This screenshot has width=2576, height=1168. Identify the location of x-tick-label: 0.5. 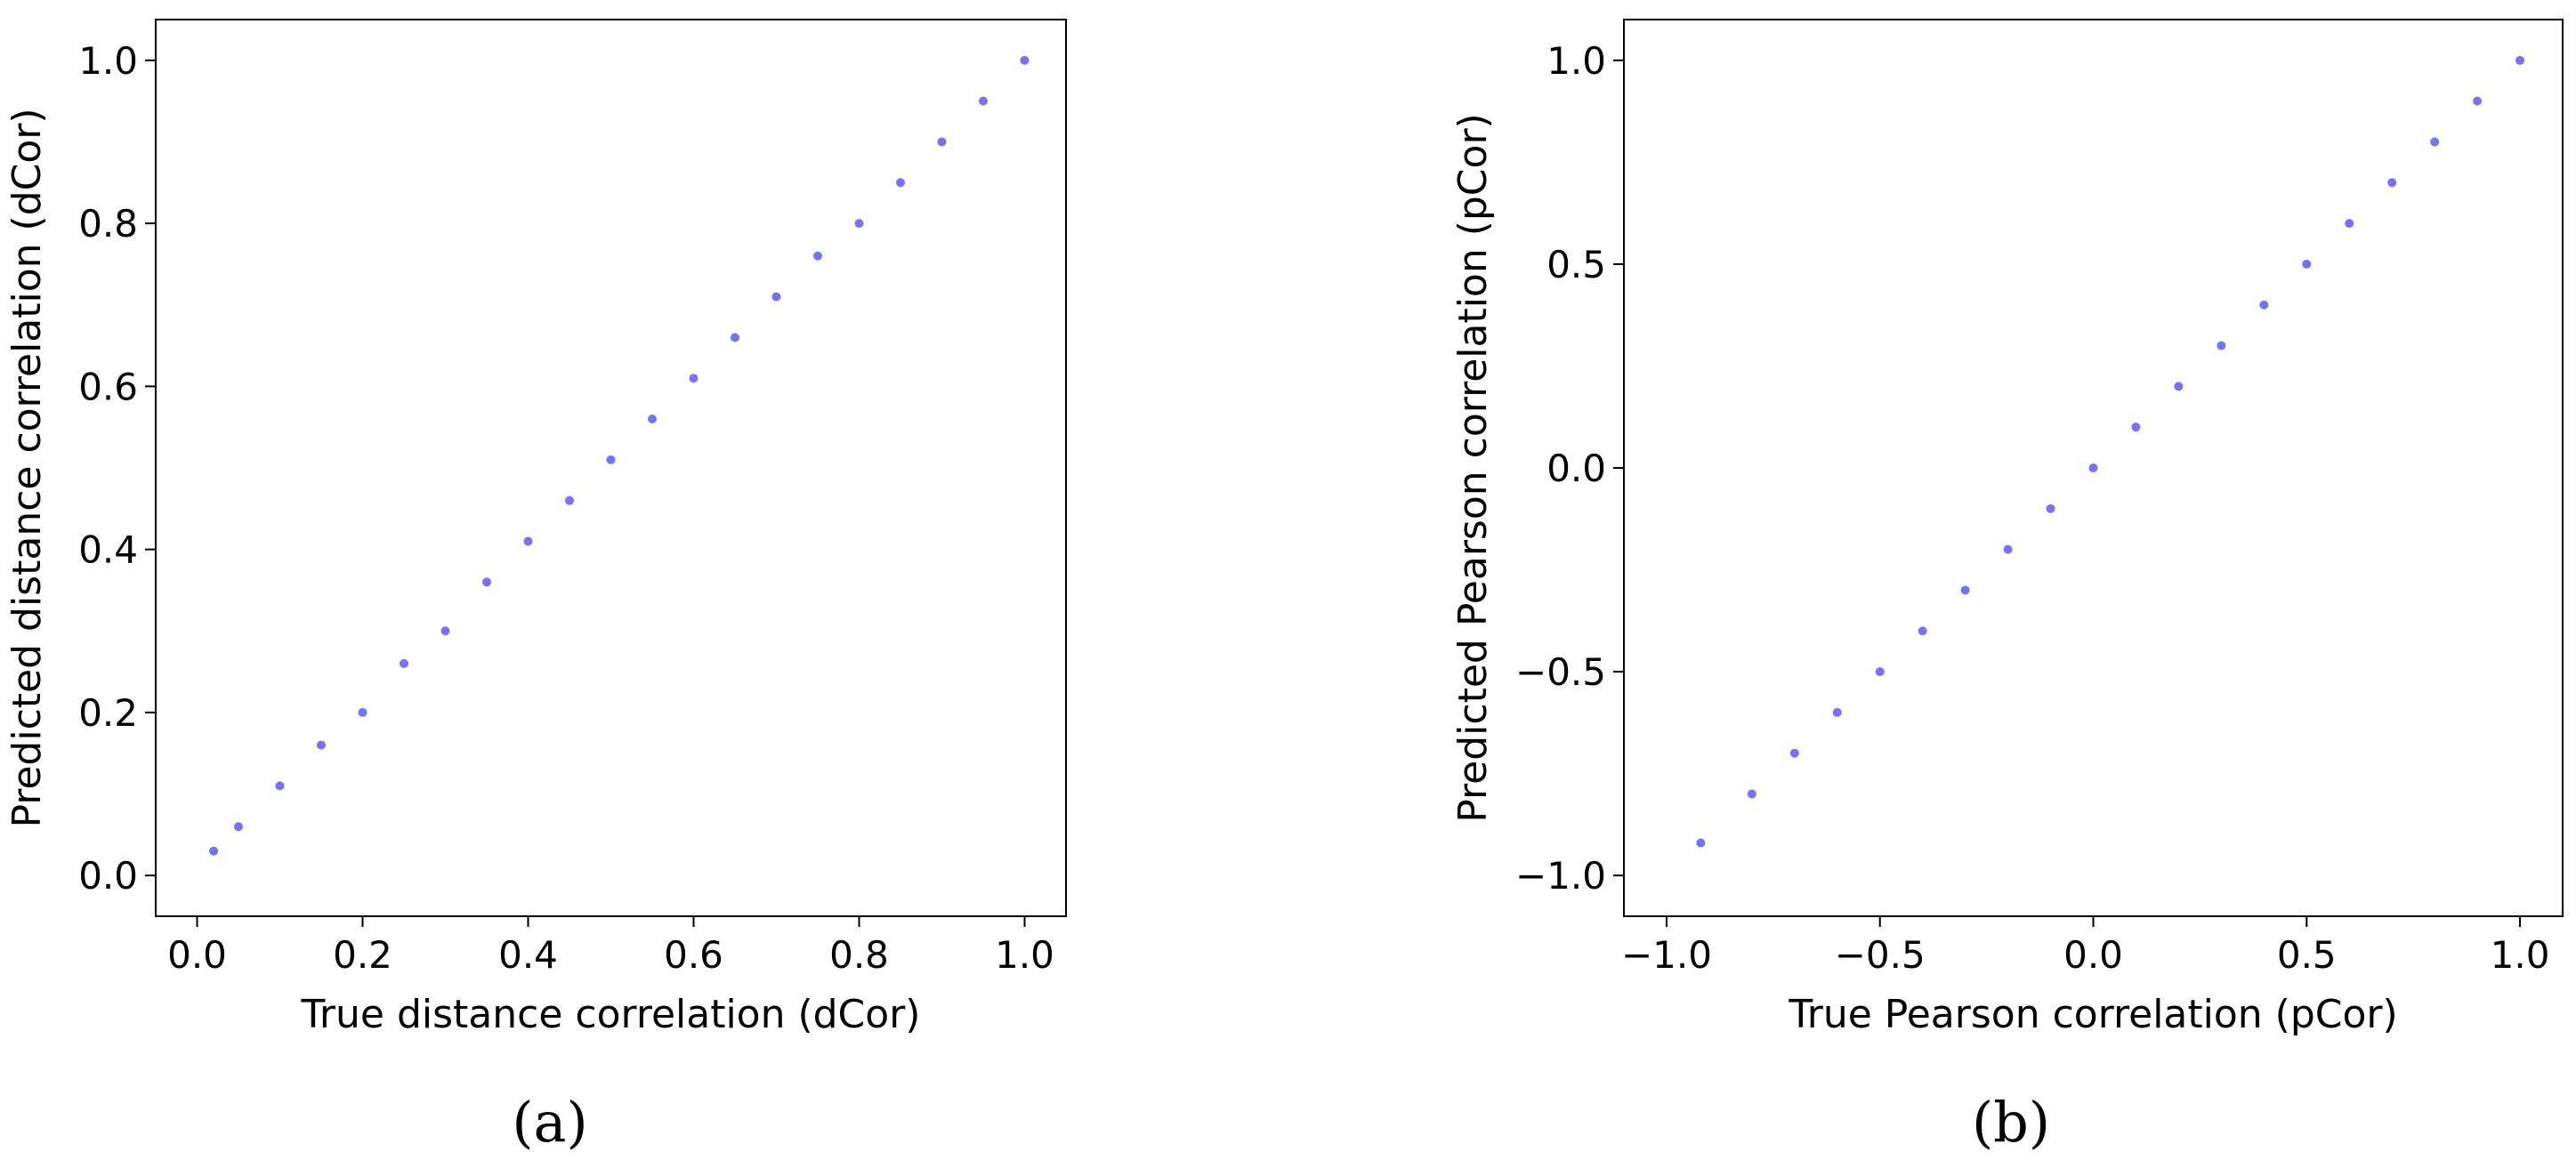
(2307, 955).